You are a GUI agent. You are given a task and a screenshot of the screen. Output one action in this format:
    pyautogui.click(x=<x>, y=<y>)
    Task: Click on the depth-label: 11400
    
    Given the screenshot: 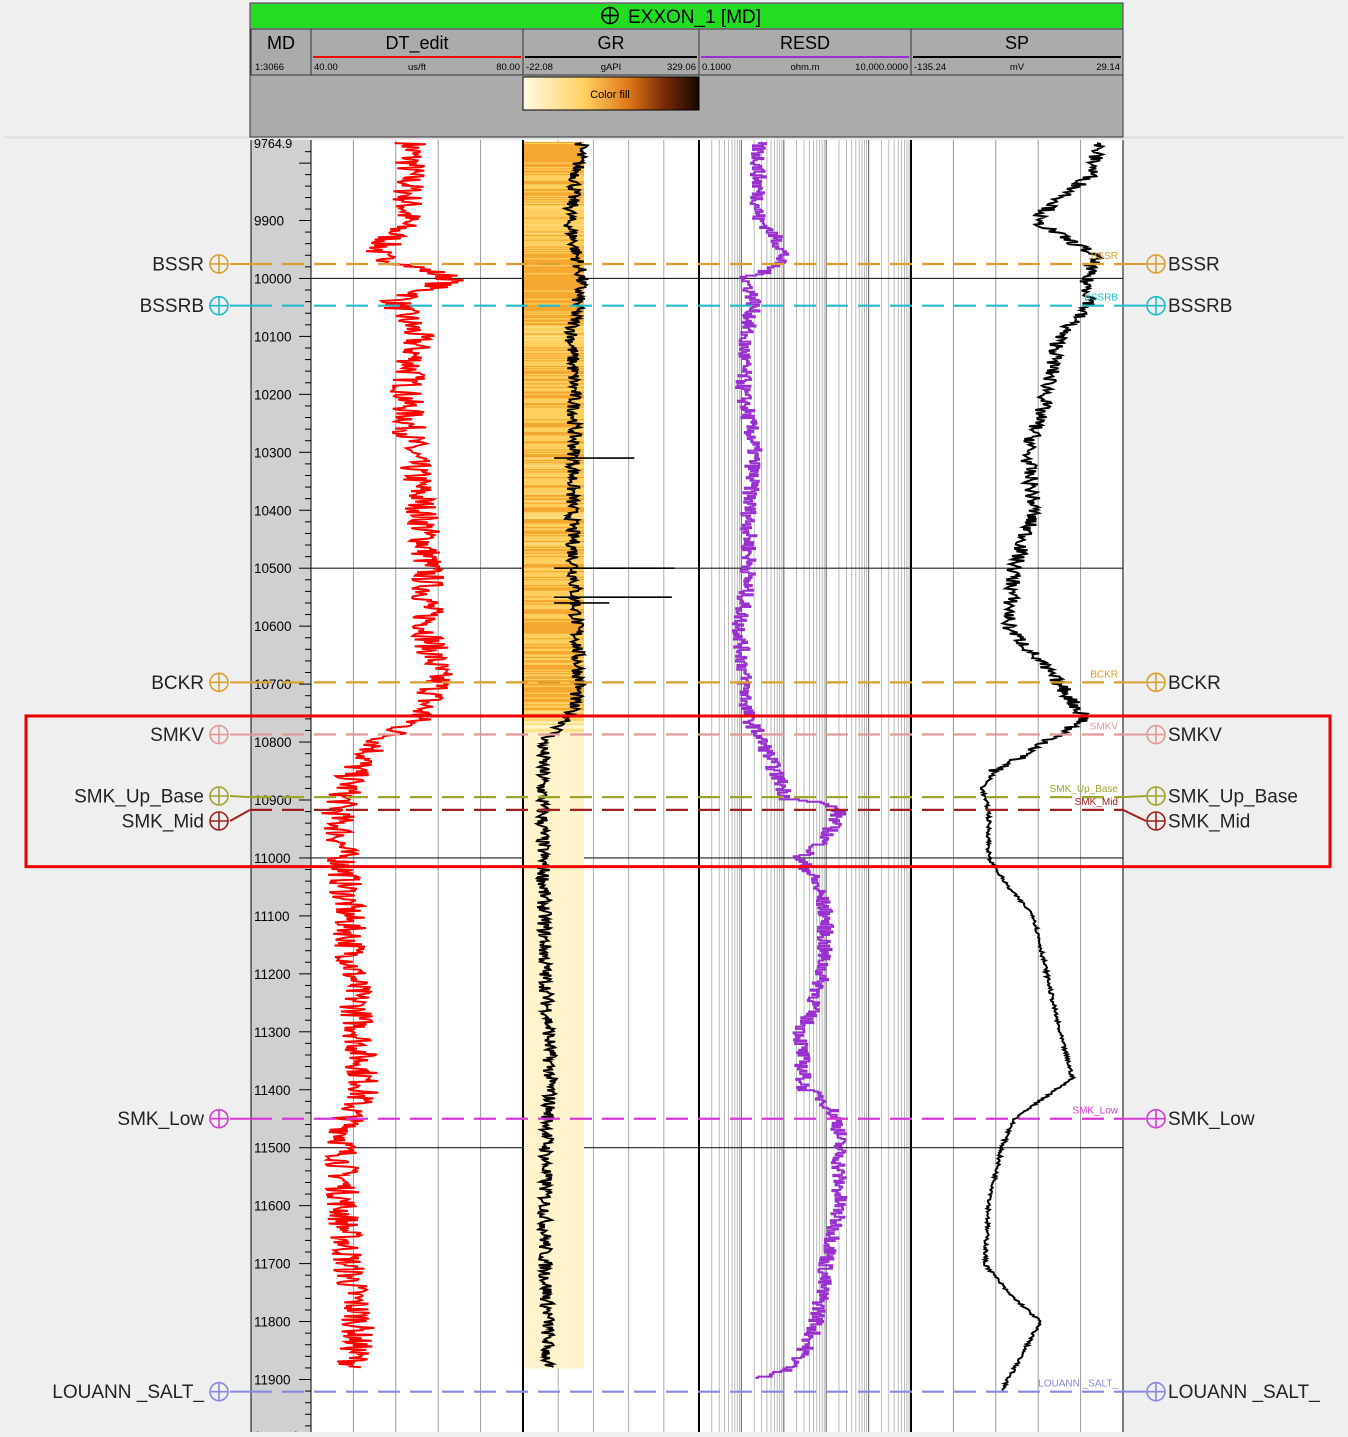 What is the action you would take?
    pyautogui.click(x=272, y=1090)
    